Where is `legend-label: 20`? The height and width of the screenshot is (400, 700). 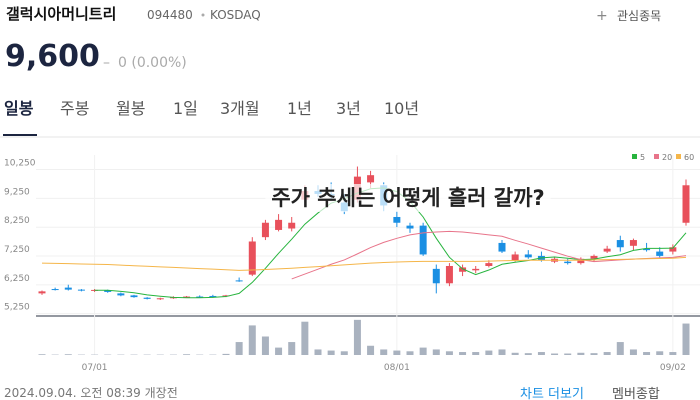
legend-label: 20 is located at coordinates (667, 157).